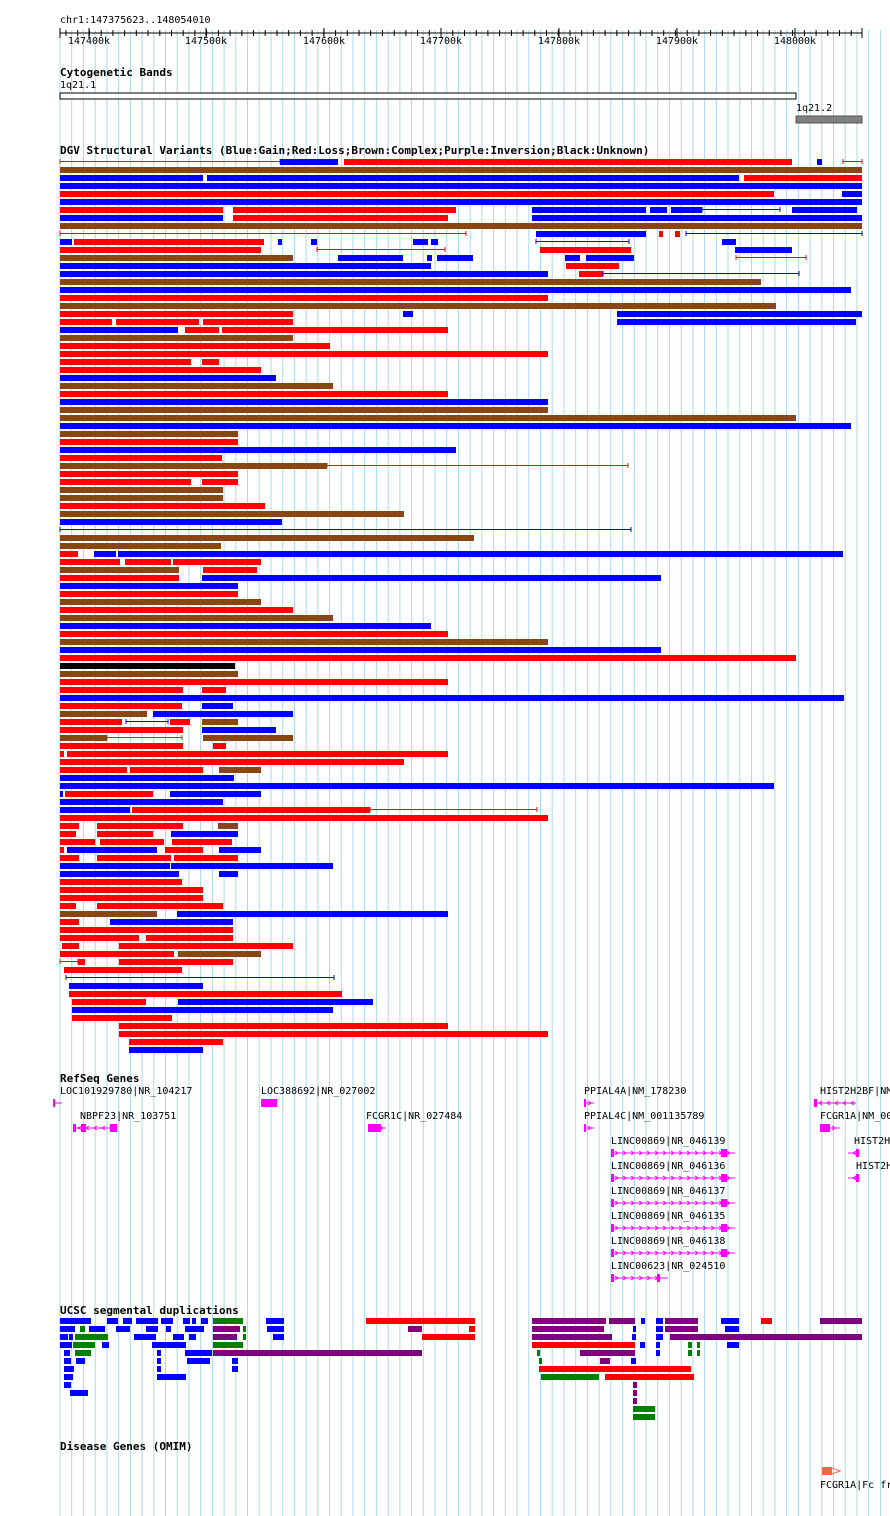 The width and height of the screenshot is (890, 1516). What do you see at coordinates (126, 1446) in the screenshot?
I see `omim-track-title: Disease Genes (OMIM)` at bounding box center [126, 1446].